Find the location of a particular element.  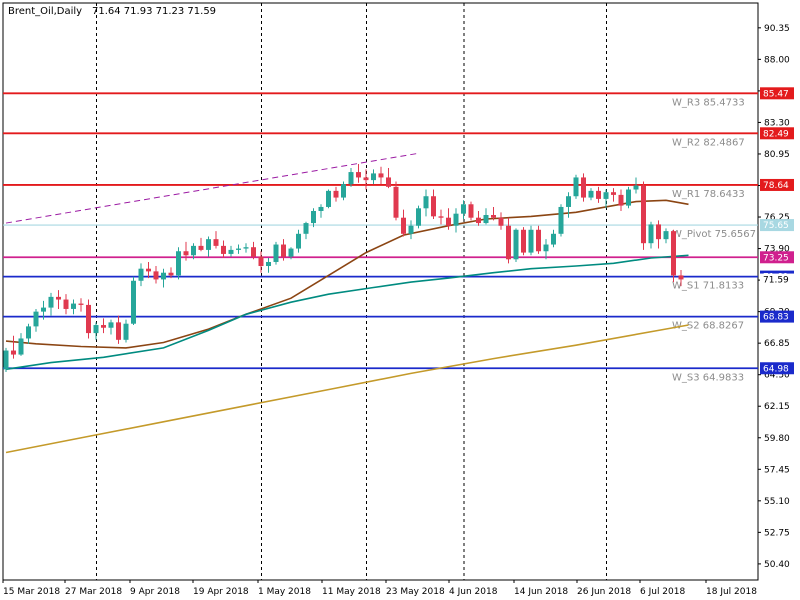

price-tag-text: 71.59 is located at coordinates (776, 281).